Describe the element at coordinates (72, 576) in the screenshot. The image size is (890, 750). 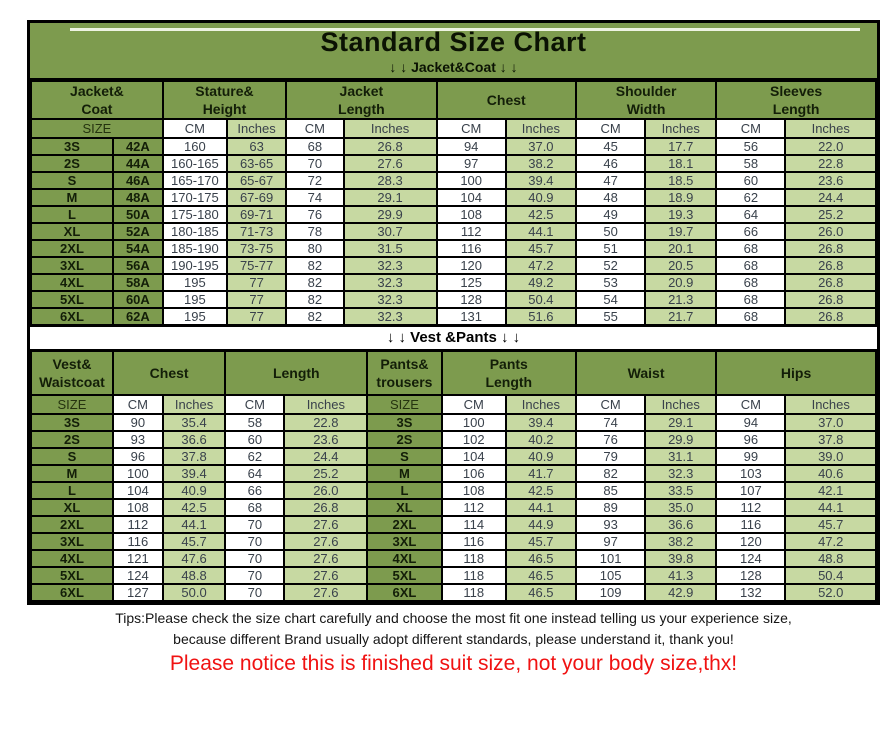
I see `size-cell: 5XL` at that location.